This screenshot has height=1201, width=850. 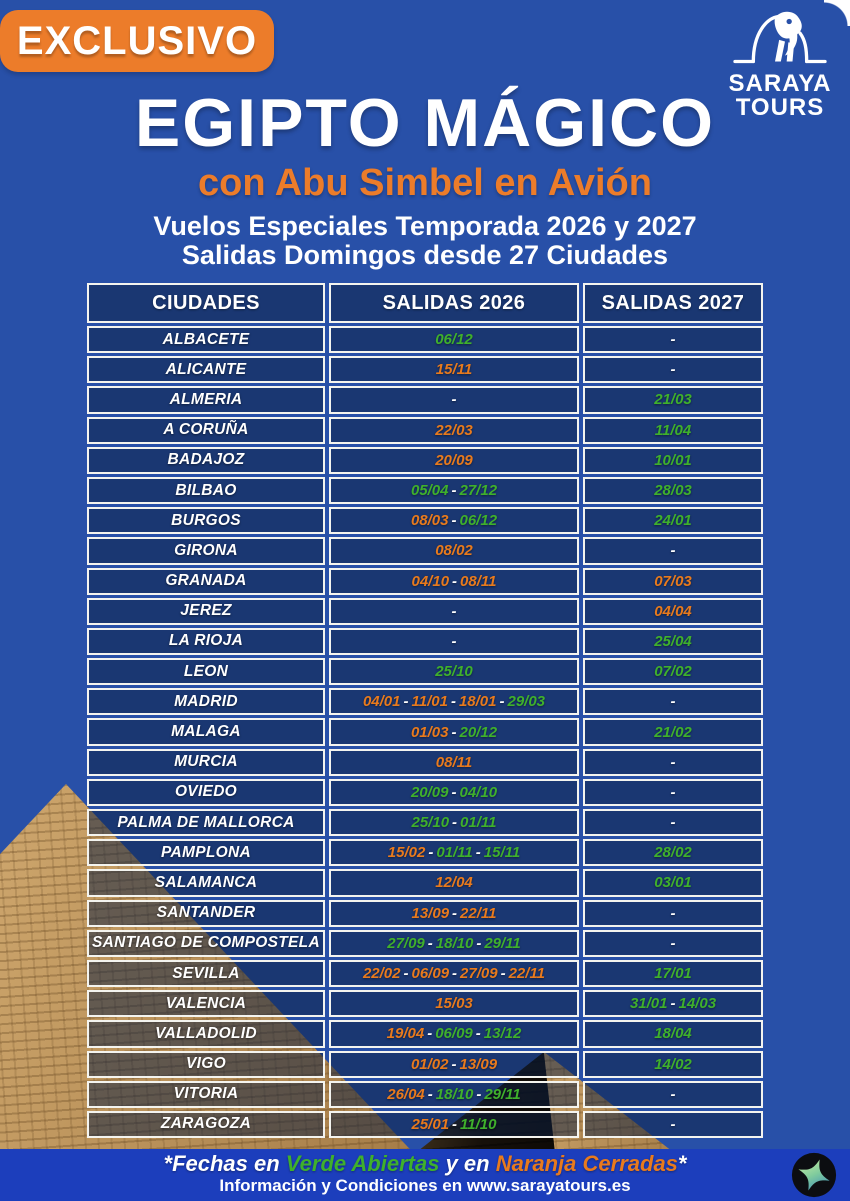 I want to click on table-row: MALAGA 01/03-20/12 21/02, so click(x=425, y=732).